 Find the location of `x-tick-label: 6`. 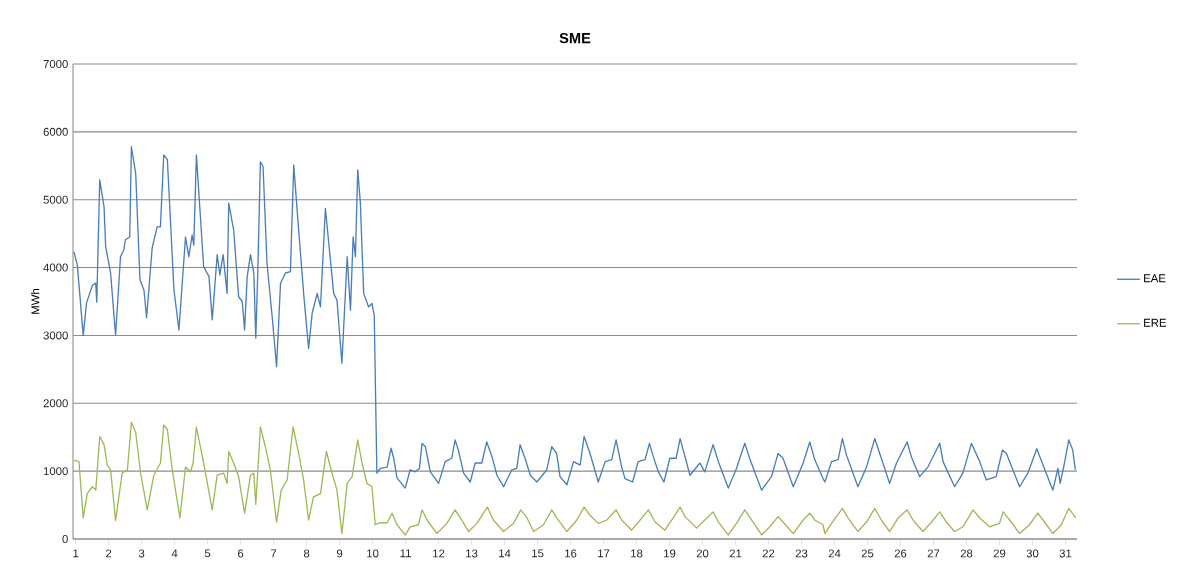

x-tick-label: 6 is located at coordinates (241, 553).